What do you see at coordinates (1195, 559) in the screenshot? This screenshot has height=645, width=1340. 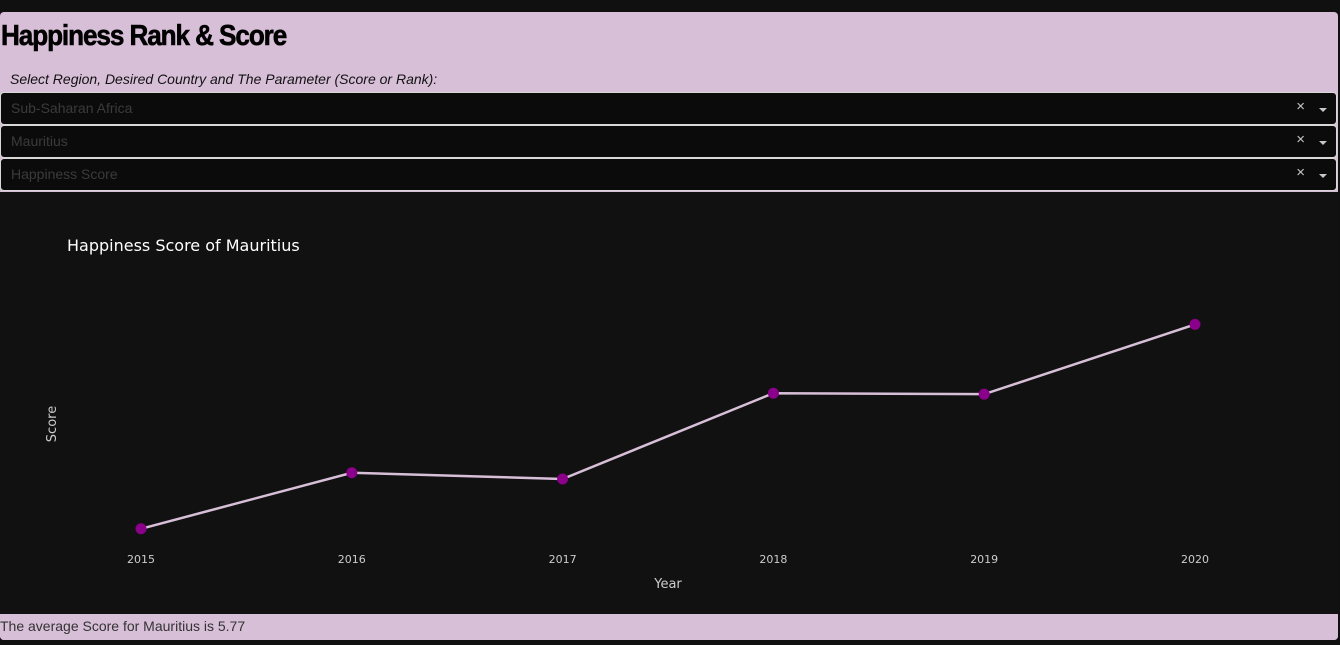 I see `x-tick-label: 2020` at bounding box center [1195, 559].